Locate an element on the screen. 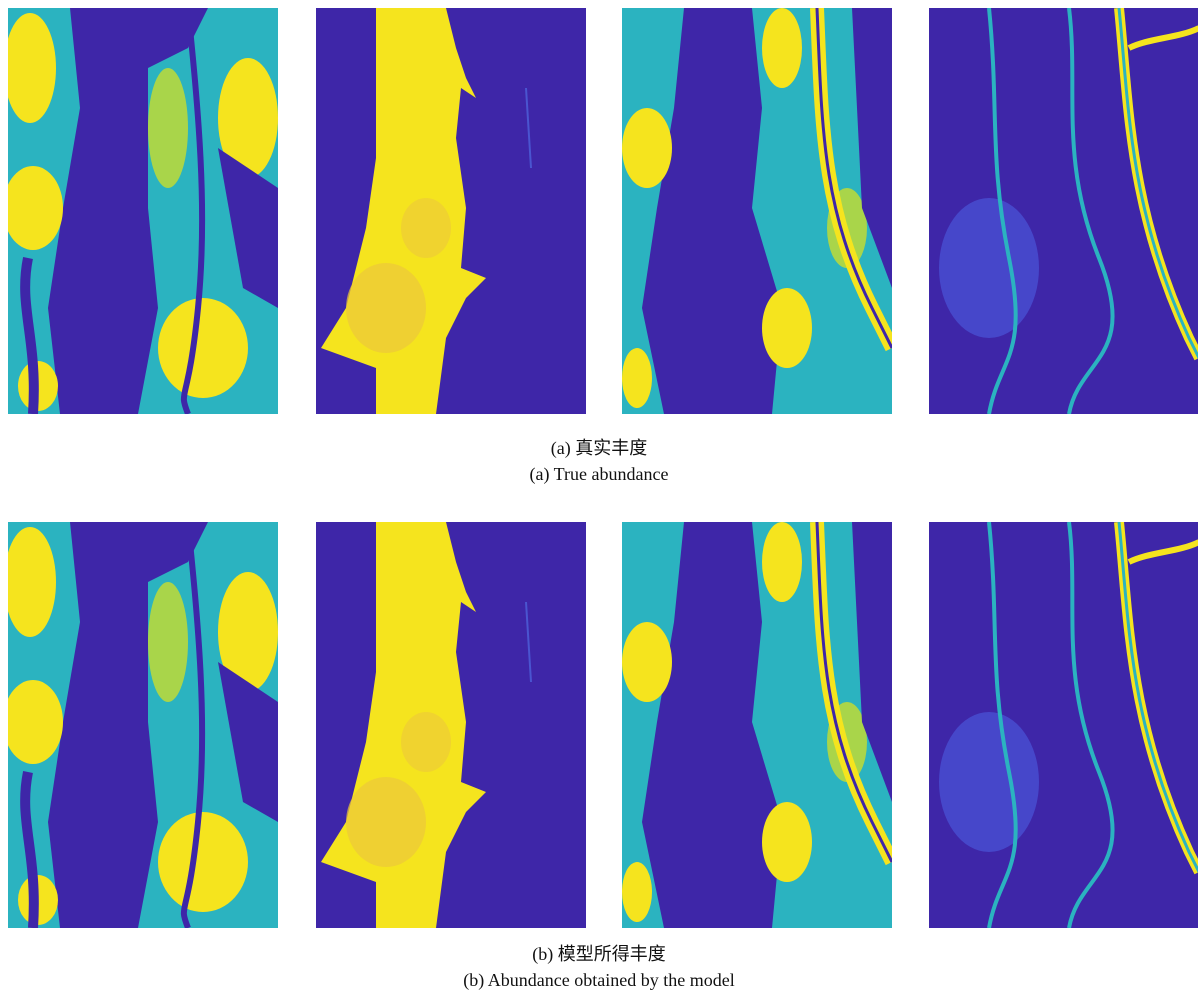 Image resolution: width=1198 pixels, height=994 pixels. caption-en: (a) True abundance is located at coordinates (599, 474).